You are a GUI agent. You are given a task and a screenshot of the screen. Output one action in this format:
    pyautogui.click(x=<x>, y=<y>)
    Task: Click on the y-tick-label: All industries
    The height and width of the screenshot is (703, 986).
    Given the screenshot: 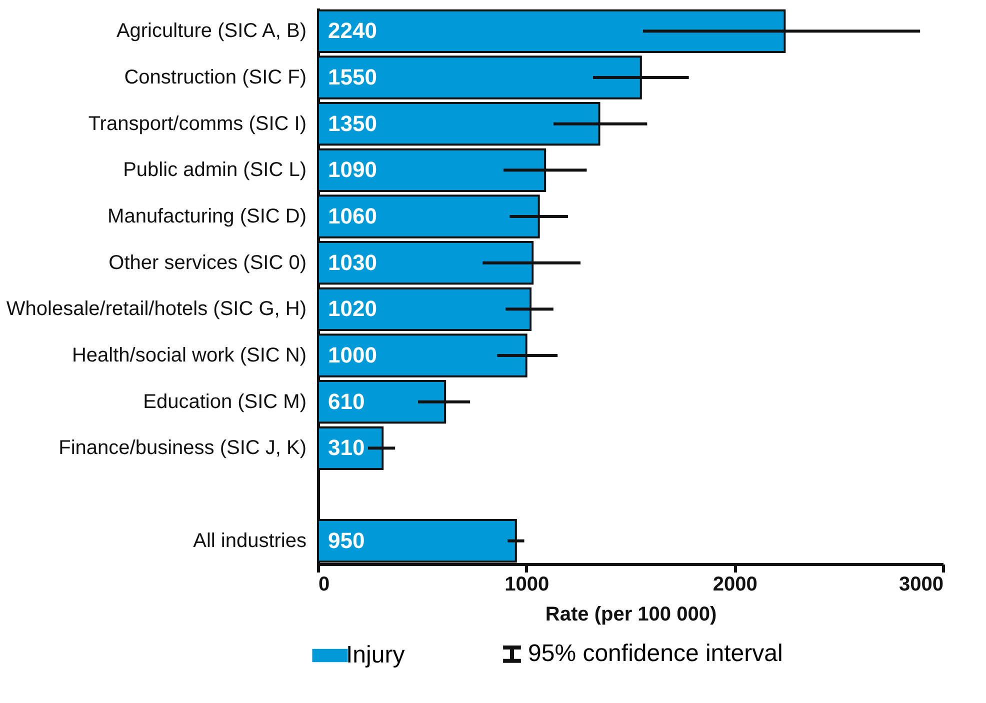 What is the action you would take?
    pyautogui.click(x=249, y=541)
    